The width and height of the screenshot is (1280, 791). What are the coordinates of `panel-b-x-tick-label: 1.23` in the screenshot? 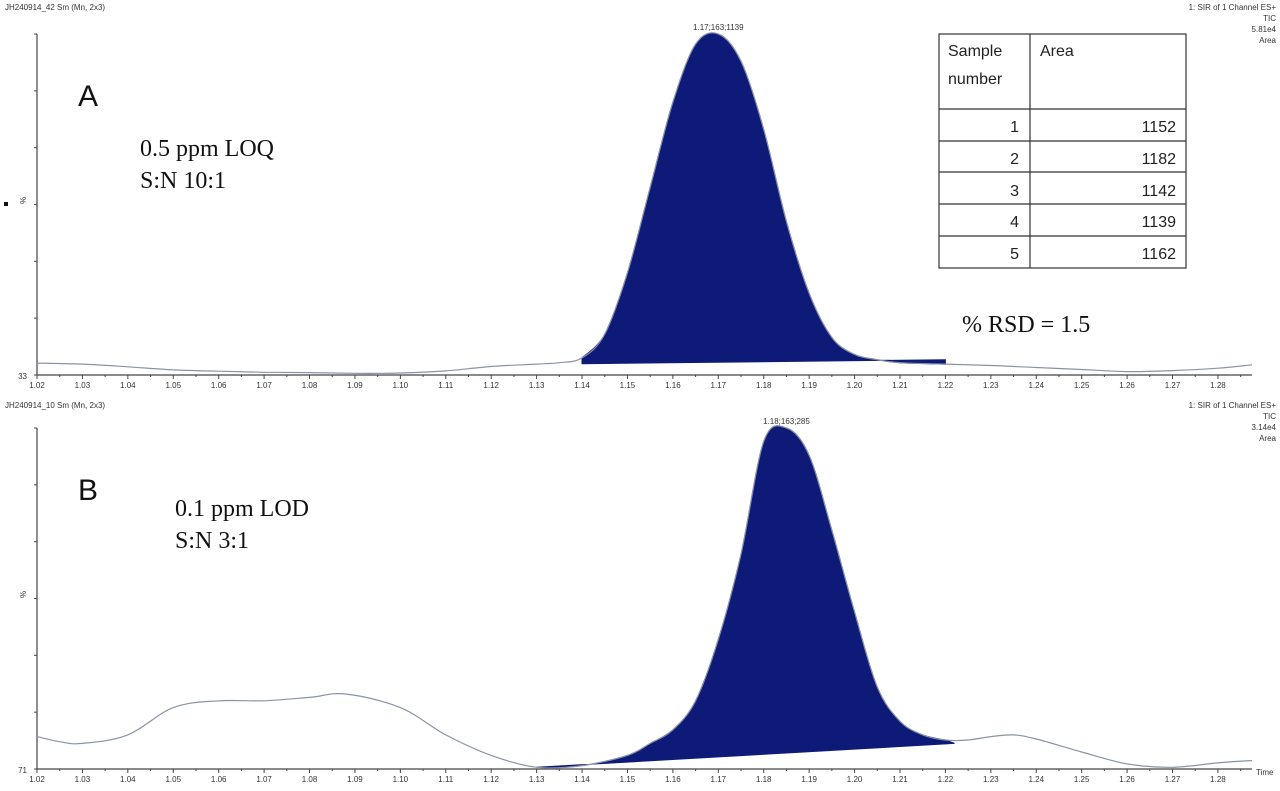 It's located at (991, 779).